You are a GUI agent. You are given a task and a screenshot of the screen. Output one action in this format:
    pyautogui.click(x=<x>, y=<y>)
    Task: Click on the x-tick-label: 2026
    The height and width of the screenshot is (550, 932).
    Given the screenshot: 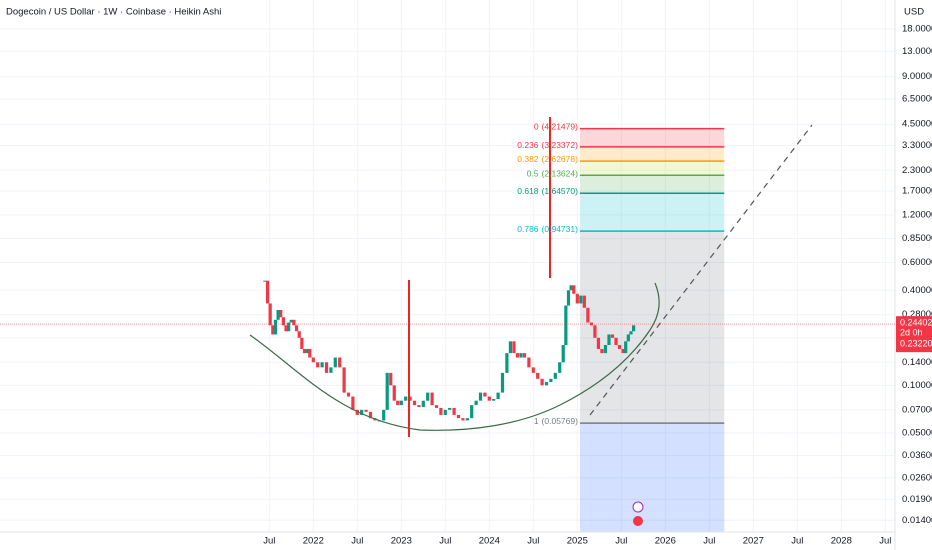 What is the action you would take?
    pyautogui.click(x=665, y=541)
    